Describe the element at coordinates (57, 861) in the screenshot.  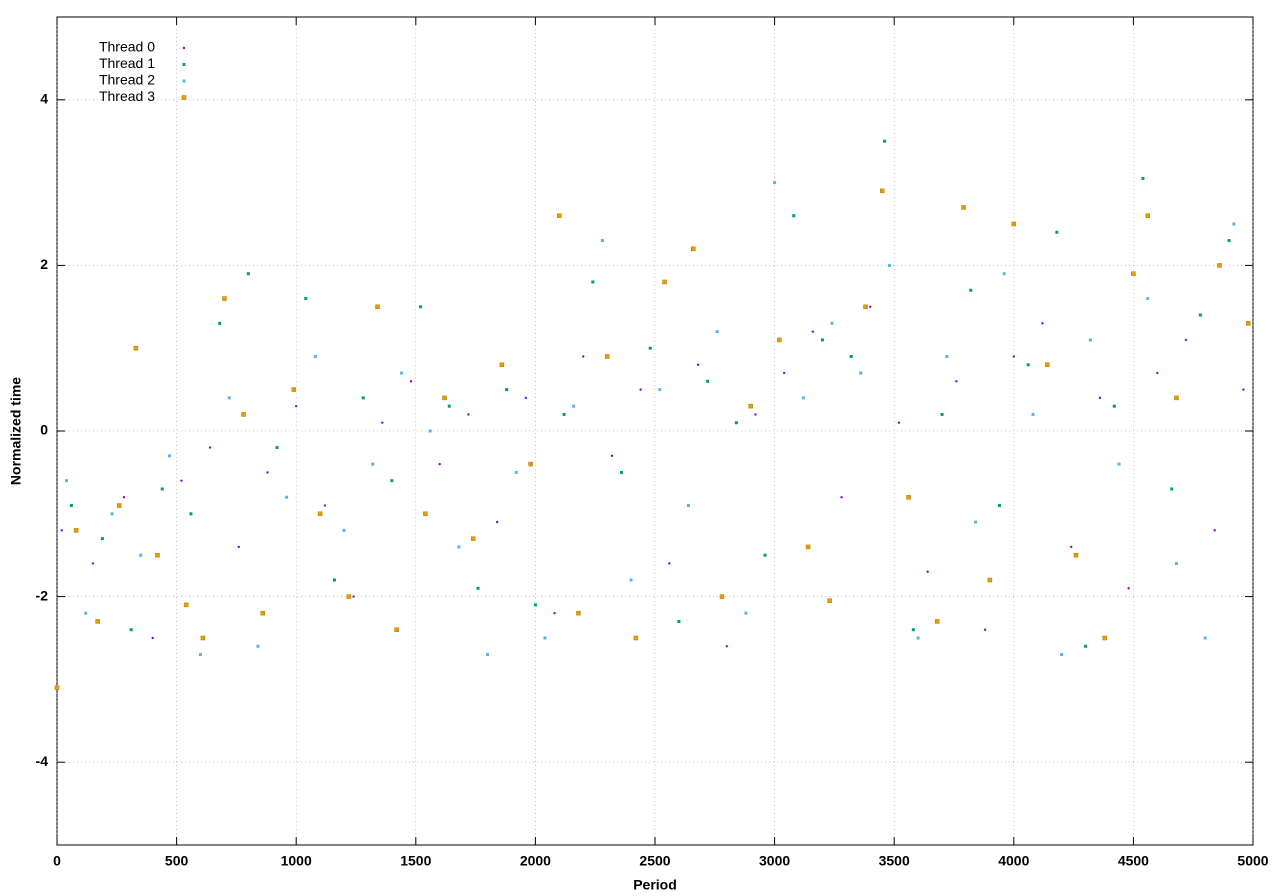
I see `x-tick-label: 0` at that location.